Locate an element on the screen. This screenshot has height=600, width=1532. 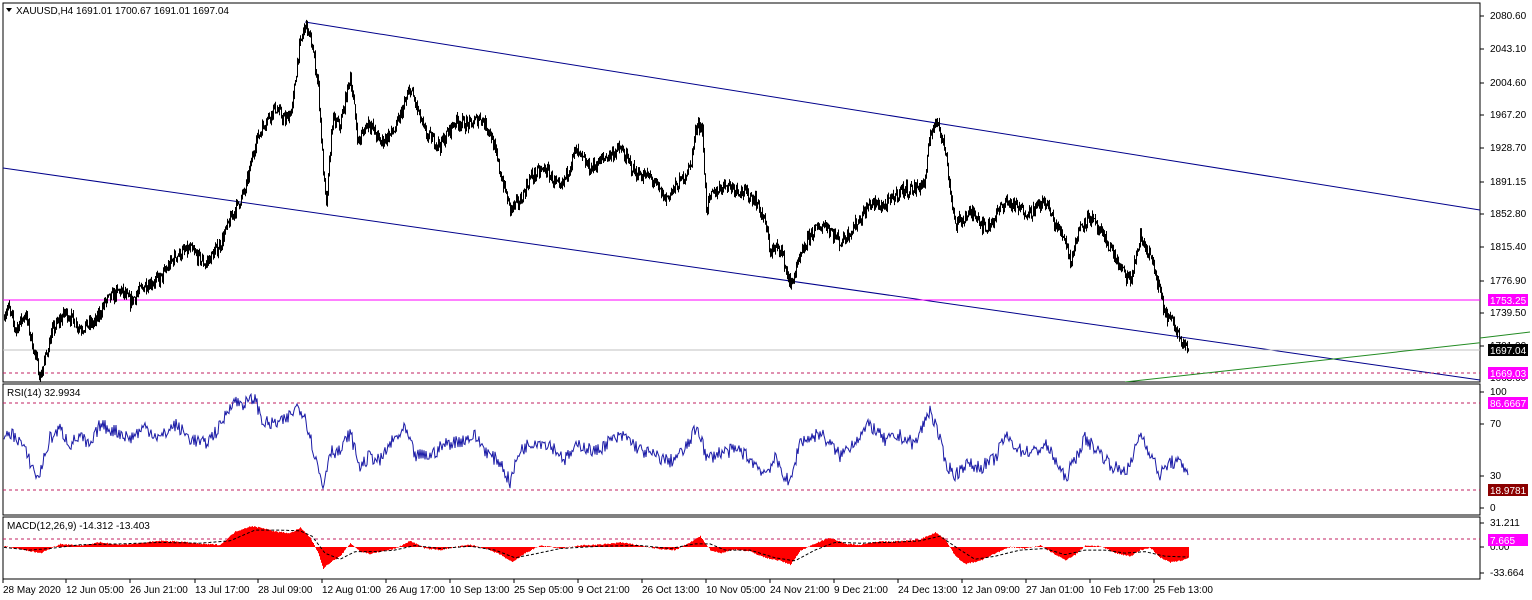
rsi-header: RSI(14) 32.9934 is located at coordinates (44, 393).